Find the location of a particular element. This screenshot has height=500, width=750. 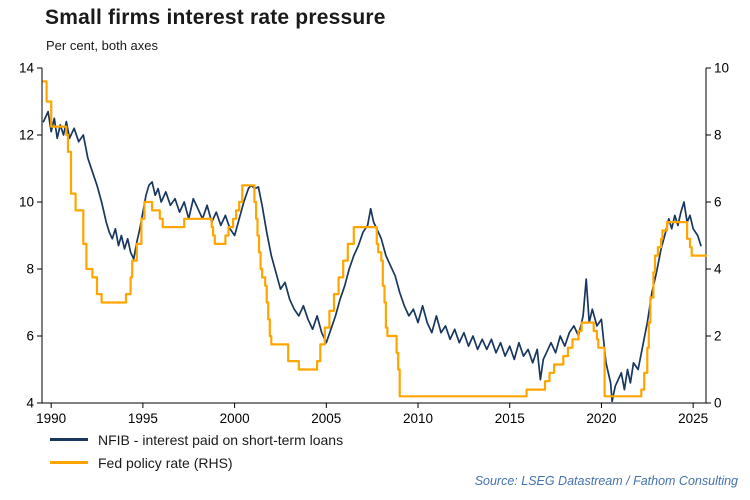

svg-text: 12 is located at coordinates (26, 135).